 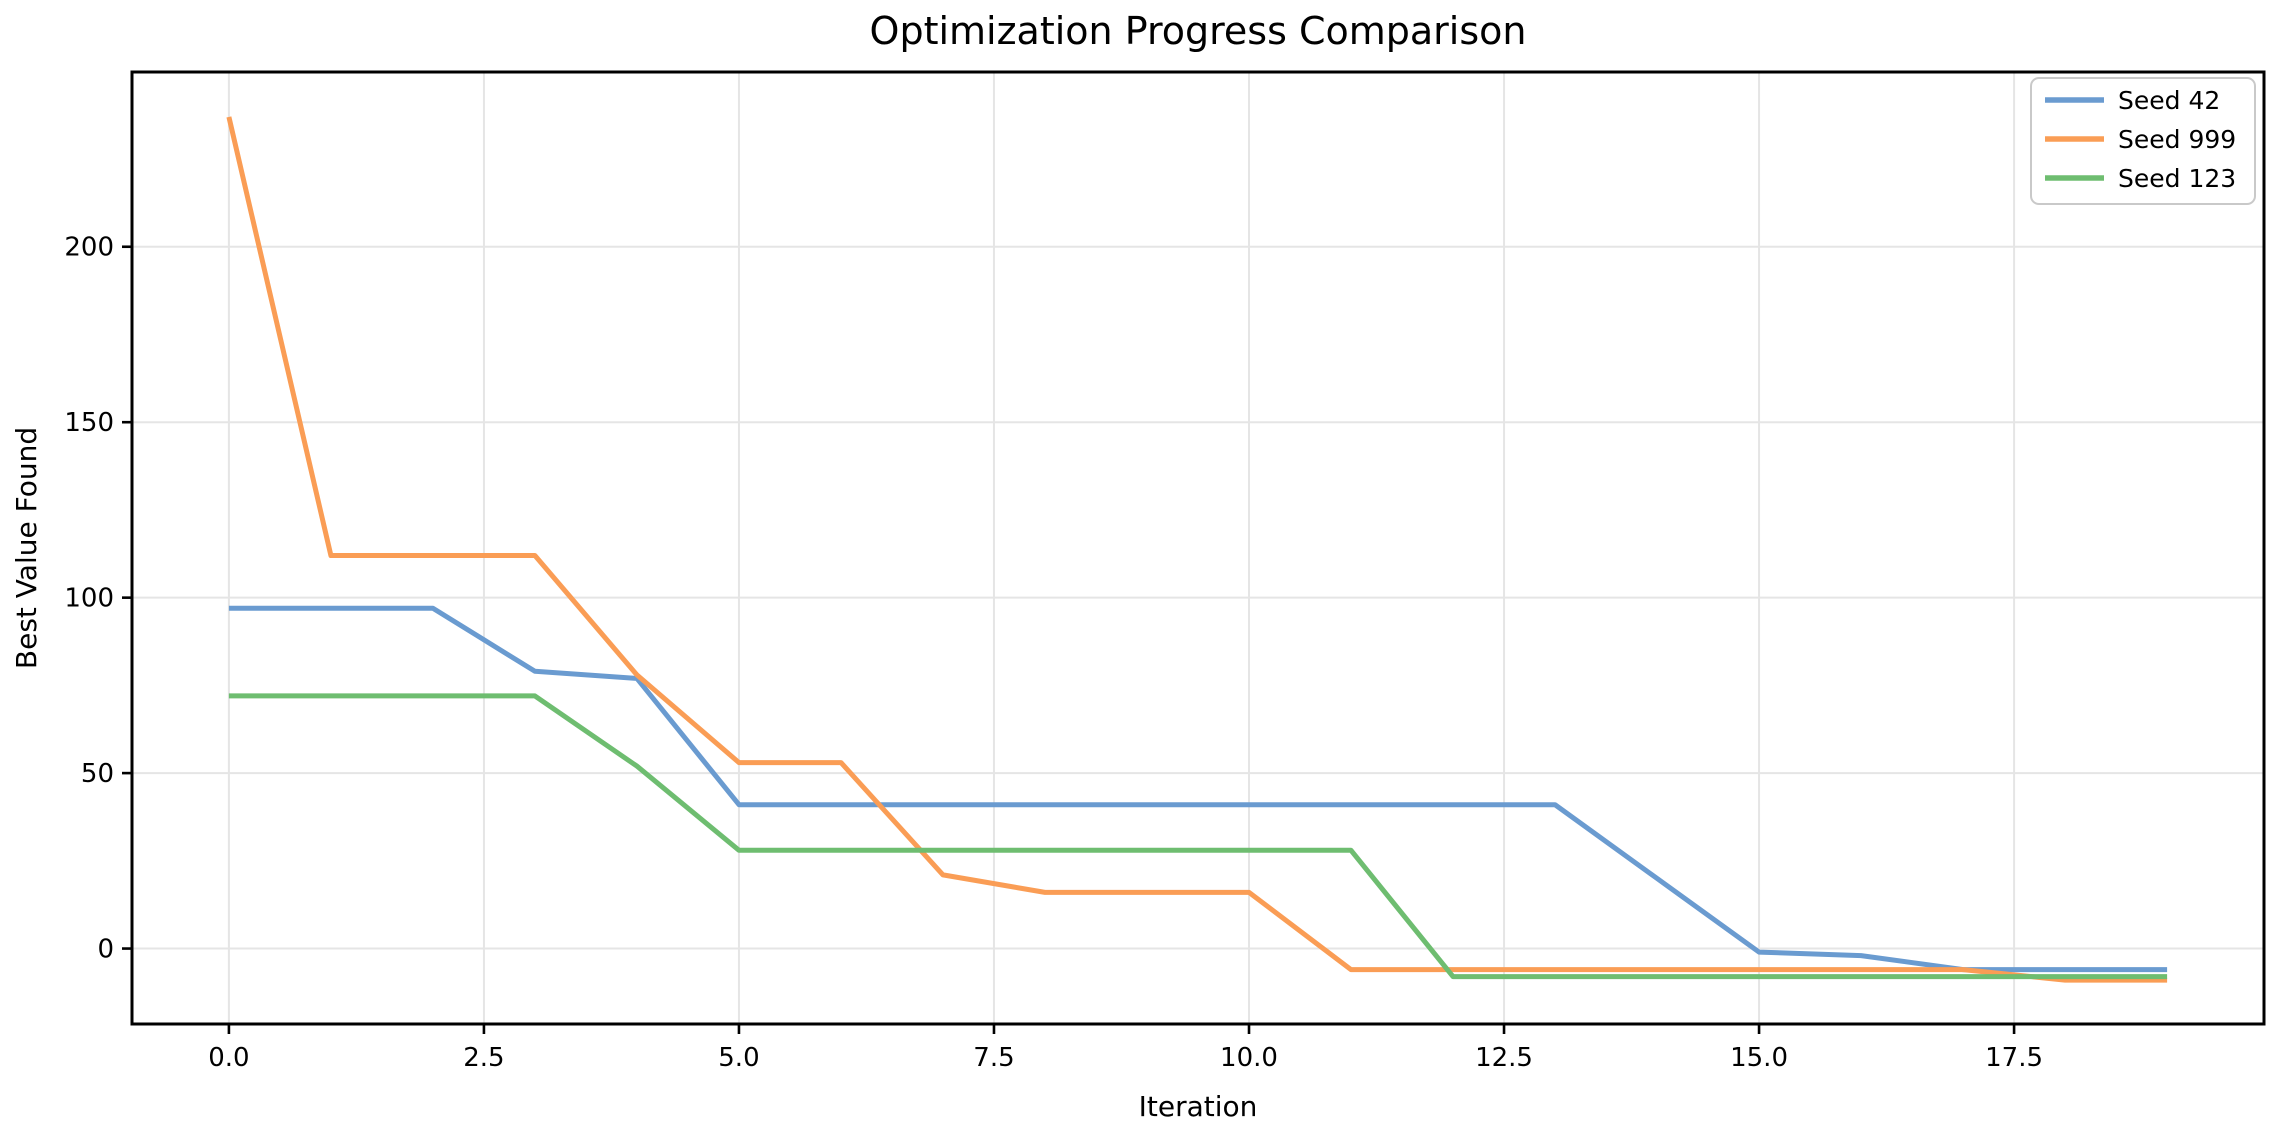 I want to click on chart-title: Optimization Progress Comparison, so click(x=1198, y=31).